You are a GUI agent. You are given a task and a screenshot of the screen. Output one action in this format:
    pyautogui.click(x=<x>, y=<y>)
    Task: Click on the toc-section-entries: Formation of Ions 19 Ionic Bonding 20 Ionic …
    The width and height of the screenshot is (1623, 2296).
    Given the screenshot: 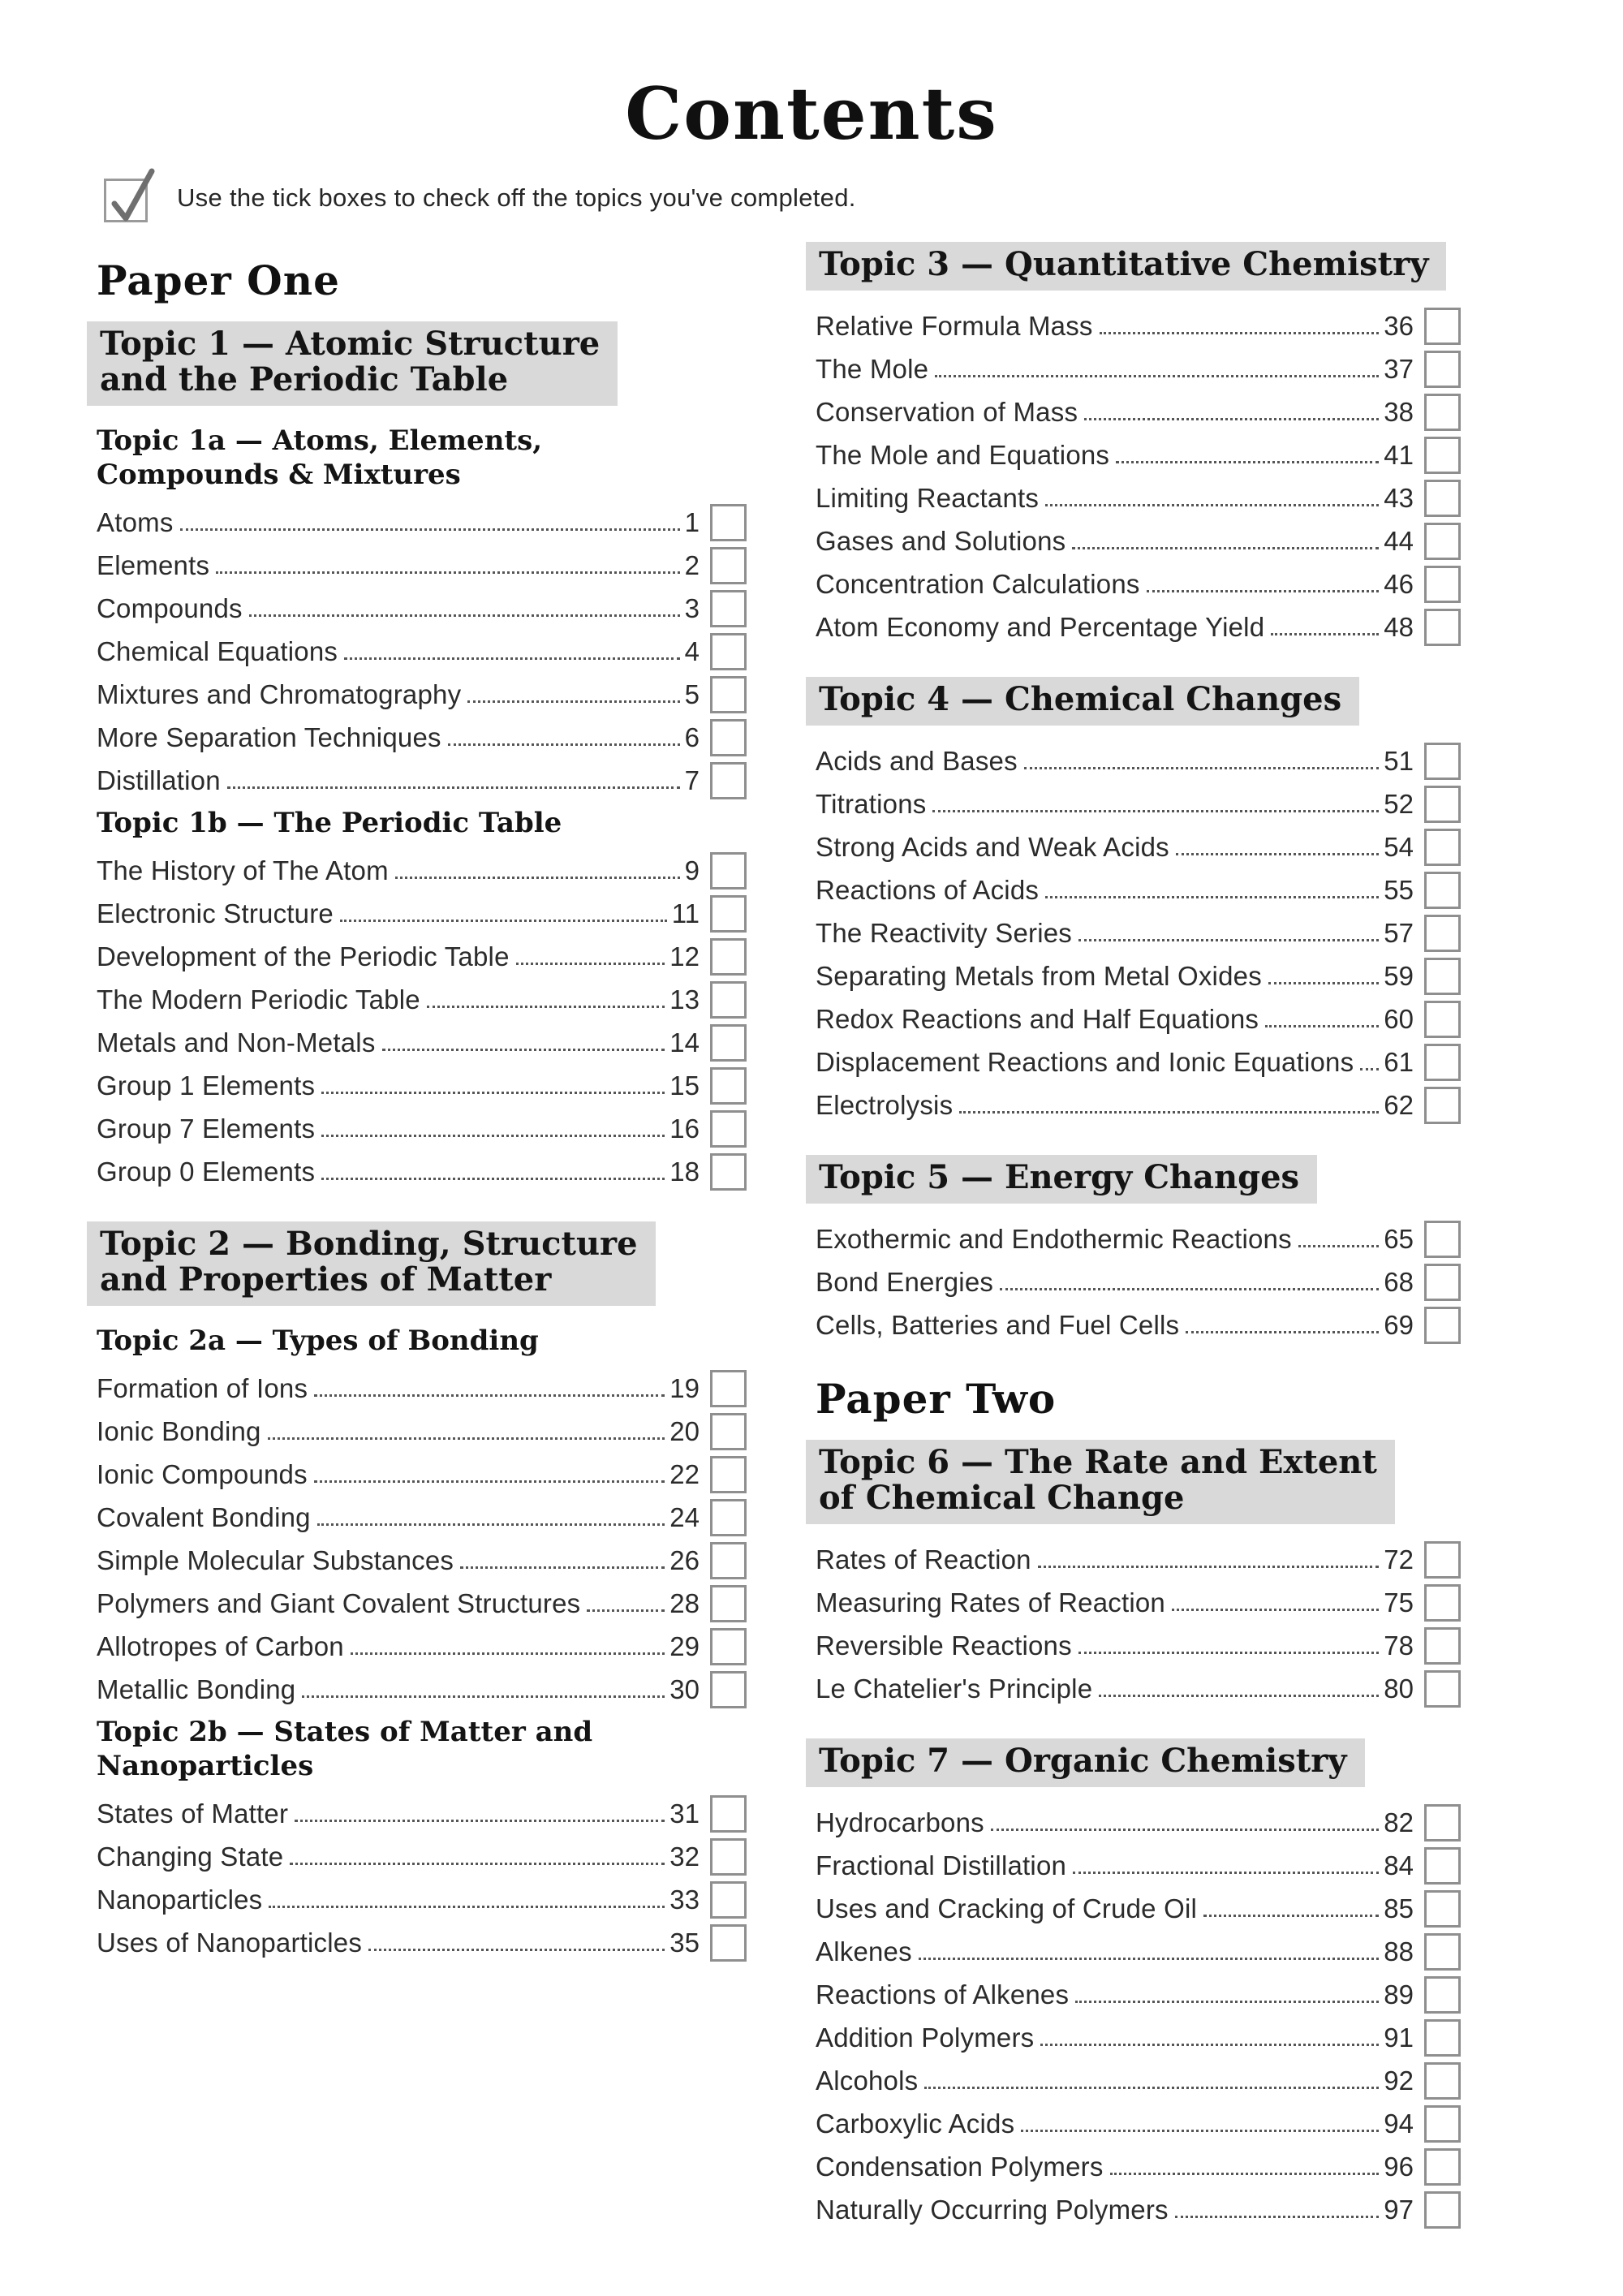 What is the action you would take?
    pyautogui.click(x=422, y=1536)
    